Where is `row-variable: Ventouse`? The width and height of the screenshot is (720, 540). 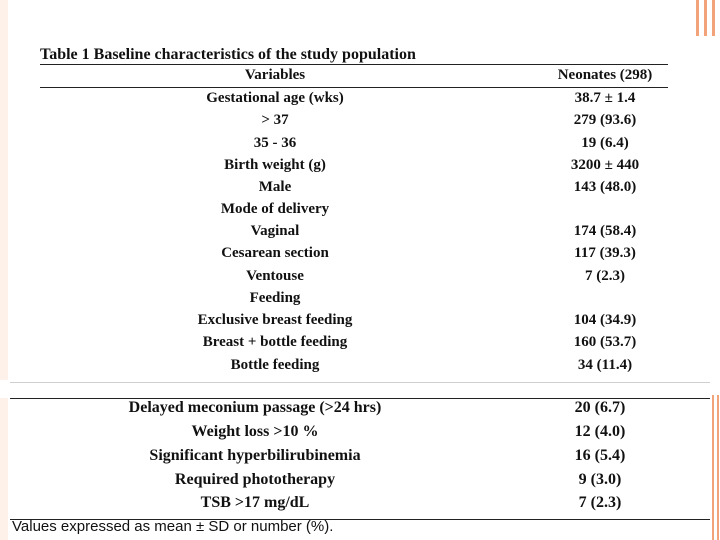
row-variable: Ventouse is located at coordinates (275, 276).